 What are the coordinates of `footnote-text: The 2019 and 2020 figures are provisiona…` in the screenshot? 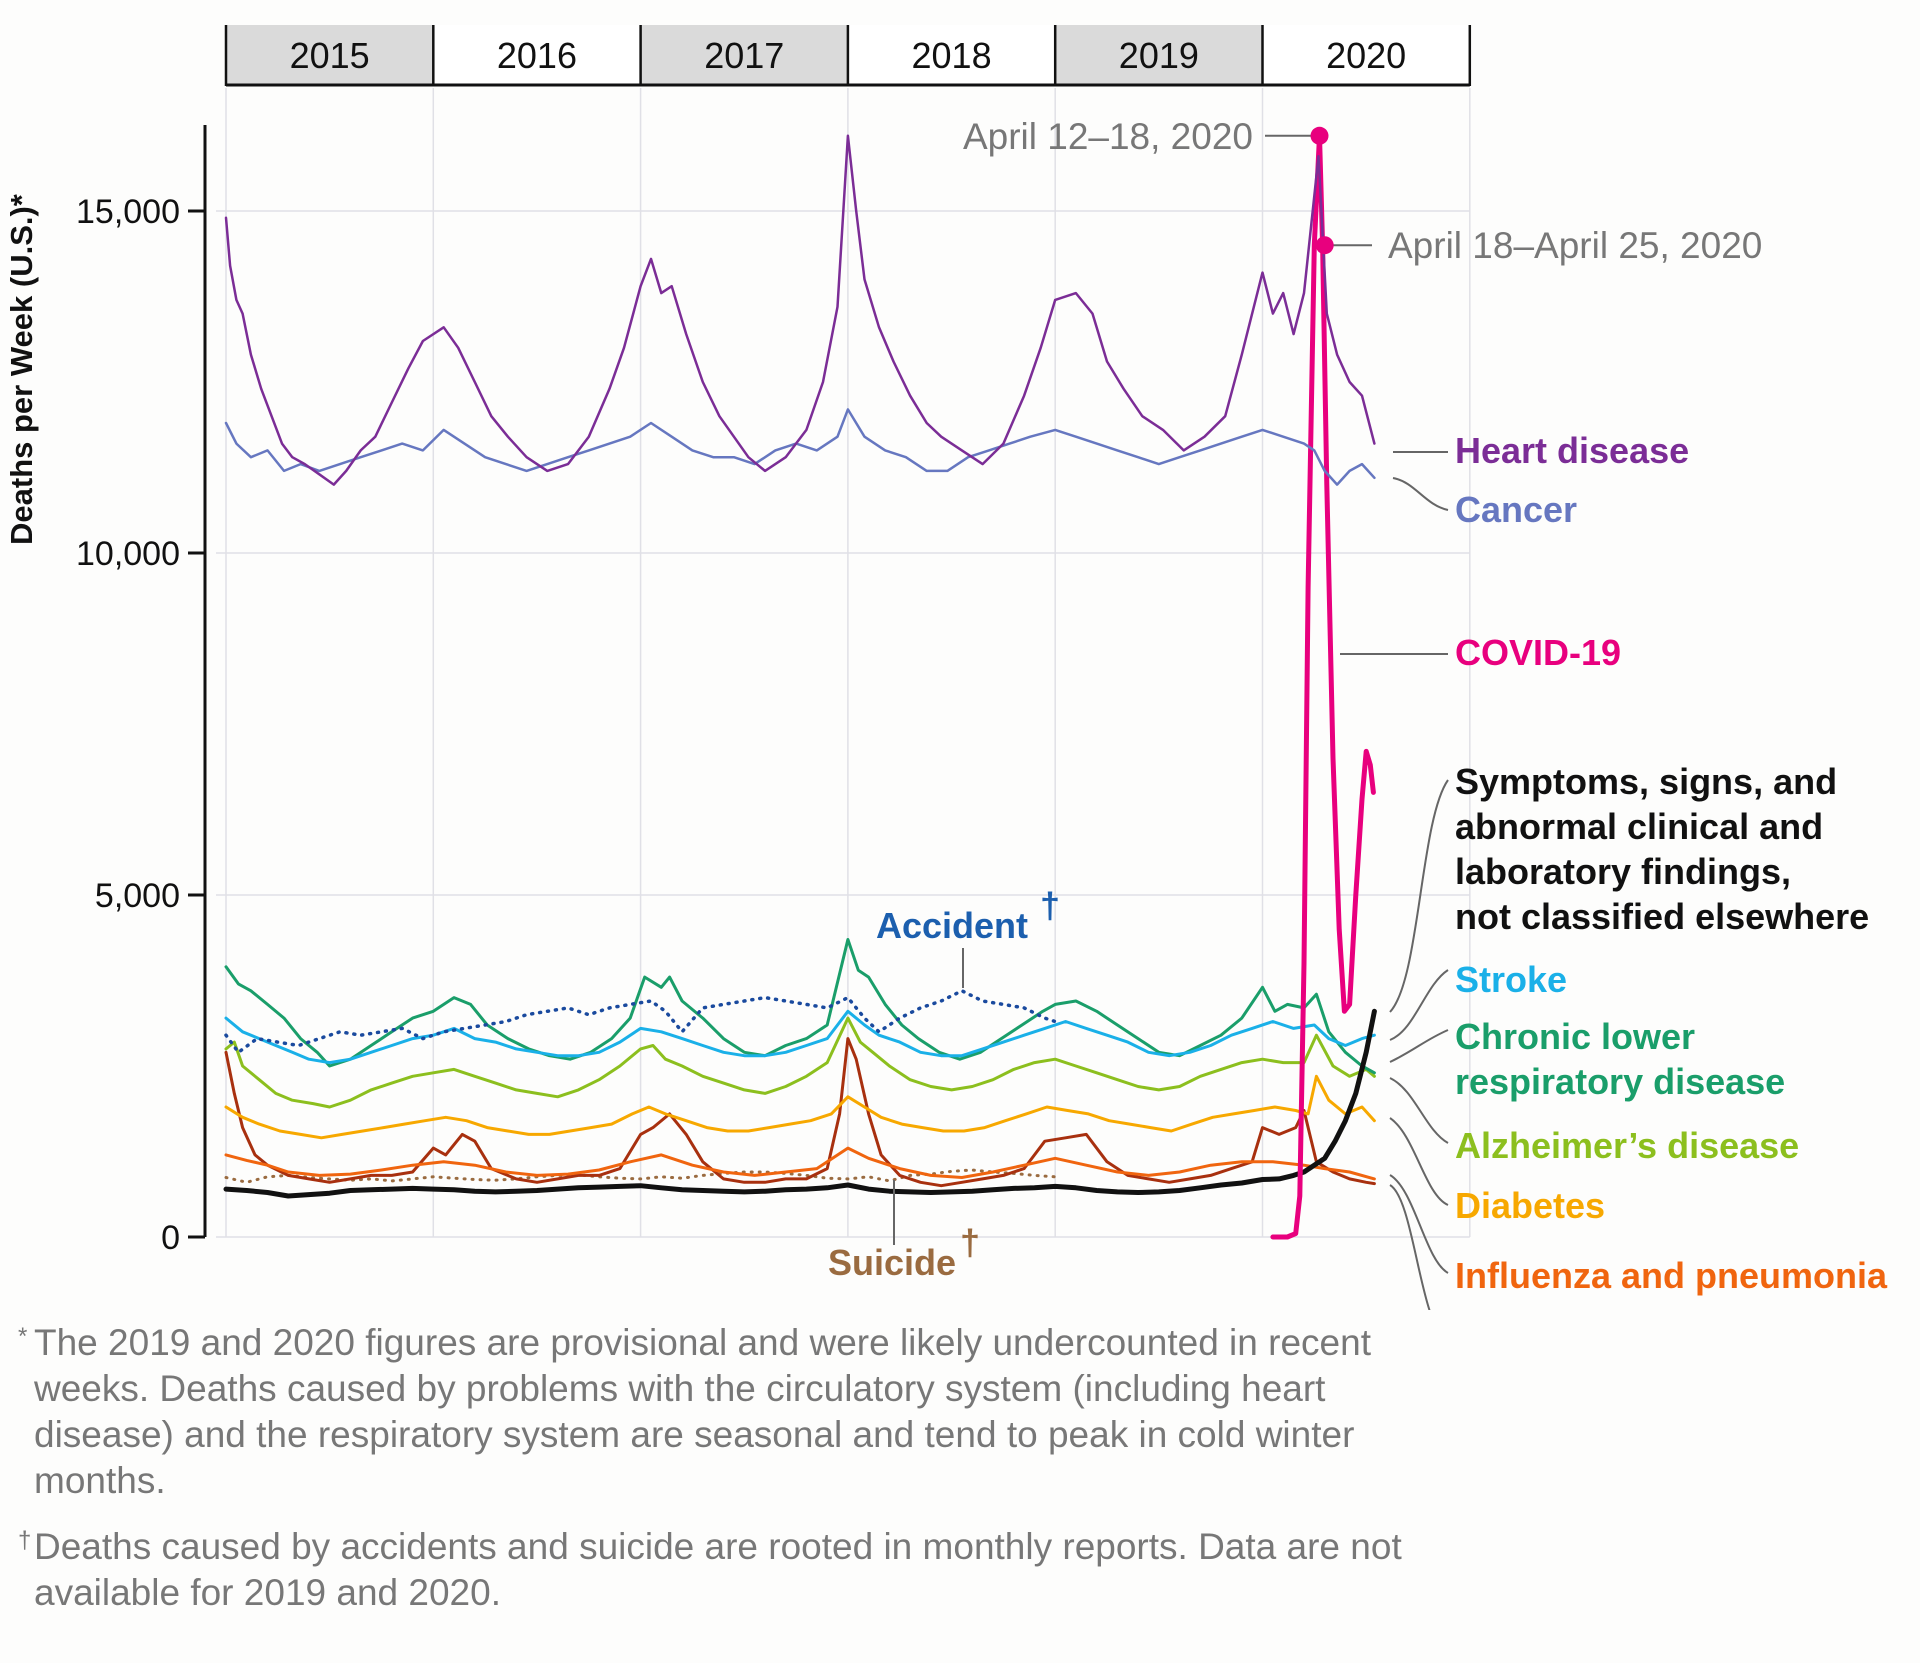 It's located at (702, 1411).